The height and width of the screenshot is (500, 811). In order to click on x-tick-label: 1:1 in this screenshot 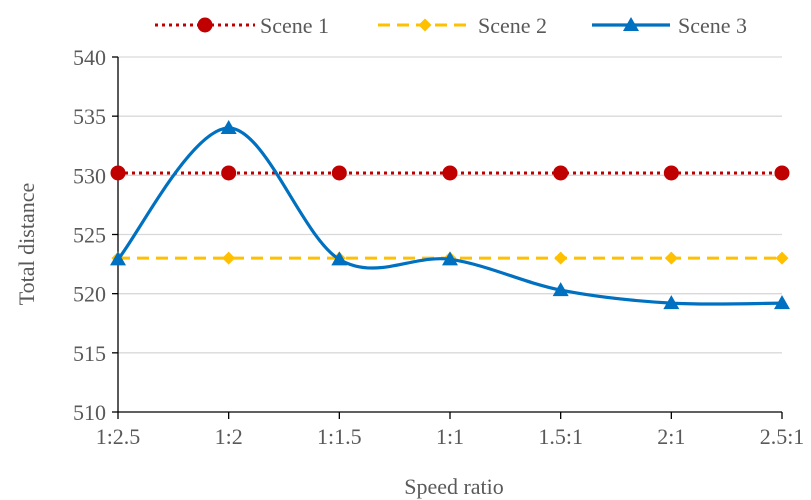, I will do `click(450, 436)`.